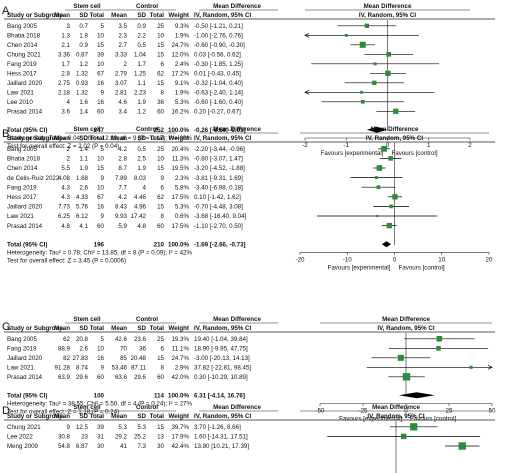 The width and height of the screenshot is (520, 473). What do you see at coordinates (305, 145) in the screenshot?
I see `x-axis-tick-label: -2` at bounding box center [305, 145].